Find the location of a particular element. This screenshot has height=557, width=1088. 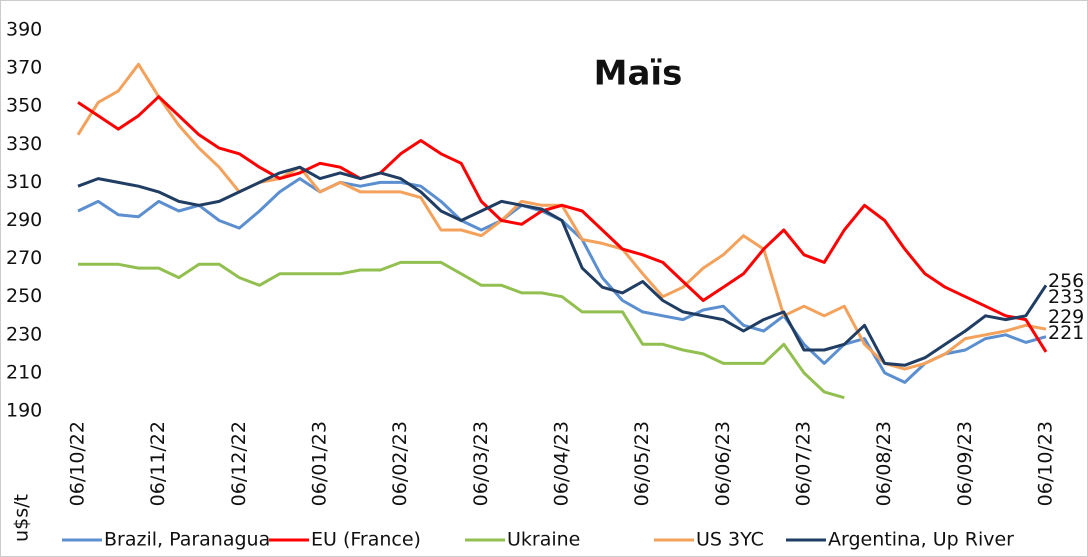

legend-label: Argentina, Up River is located at coordinates (921, 540).